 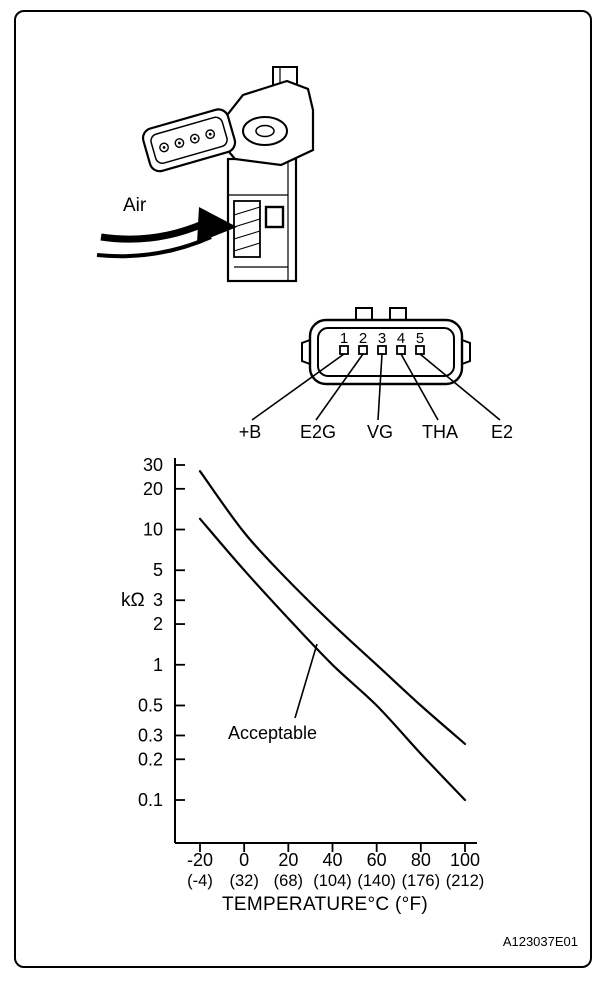 I want to click on x-tick-label-c: 100, so click(x=465, y=860).